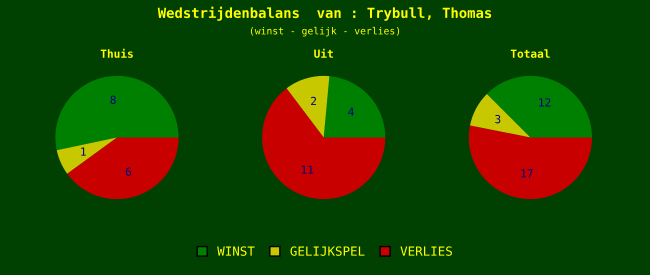  What do you see at coordinates (313, 101) in the screenshot?
I see `data-label: 2` at bounding box center [313, 101].